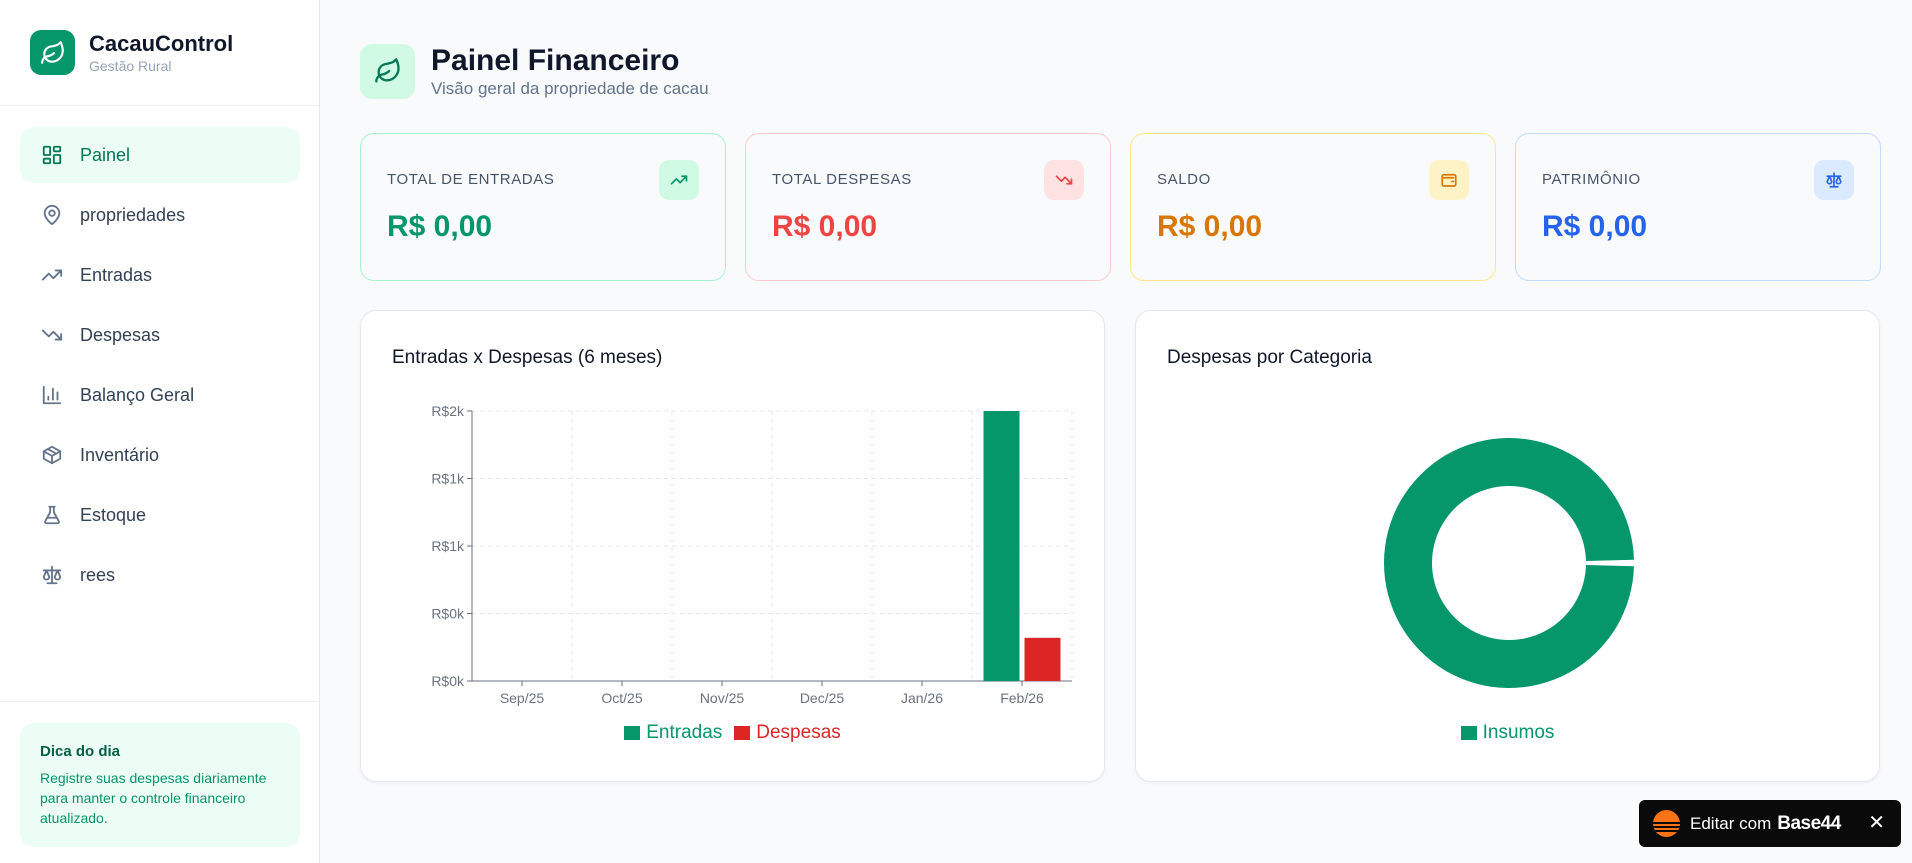 The image size is (1912, 863). Describe the element at coordinates (543, 207) in the screenshot. I see `stat-card-entradas: TOTAL DE ENTRADAS R$ 0,00` at that location.